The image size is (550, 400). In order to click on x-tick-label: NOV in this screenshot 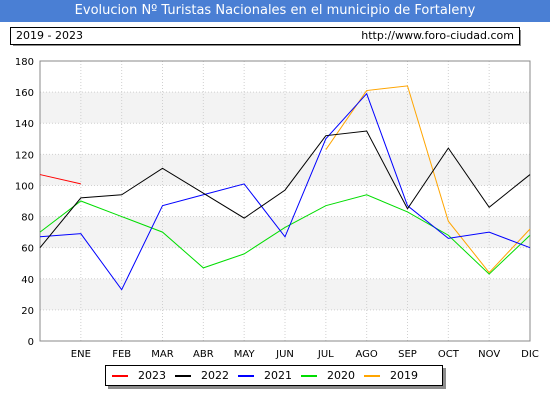, I will do `click(489, 354)`.